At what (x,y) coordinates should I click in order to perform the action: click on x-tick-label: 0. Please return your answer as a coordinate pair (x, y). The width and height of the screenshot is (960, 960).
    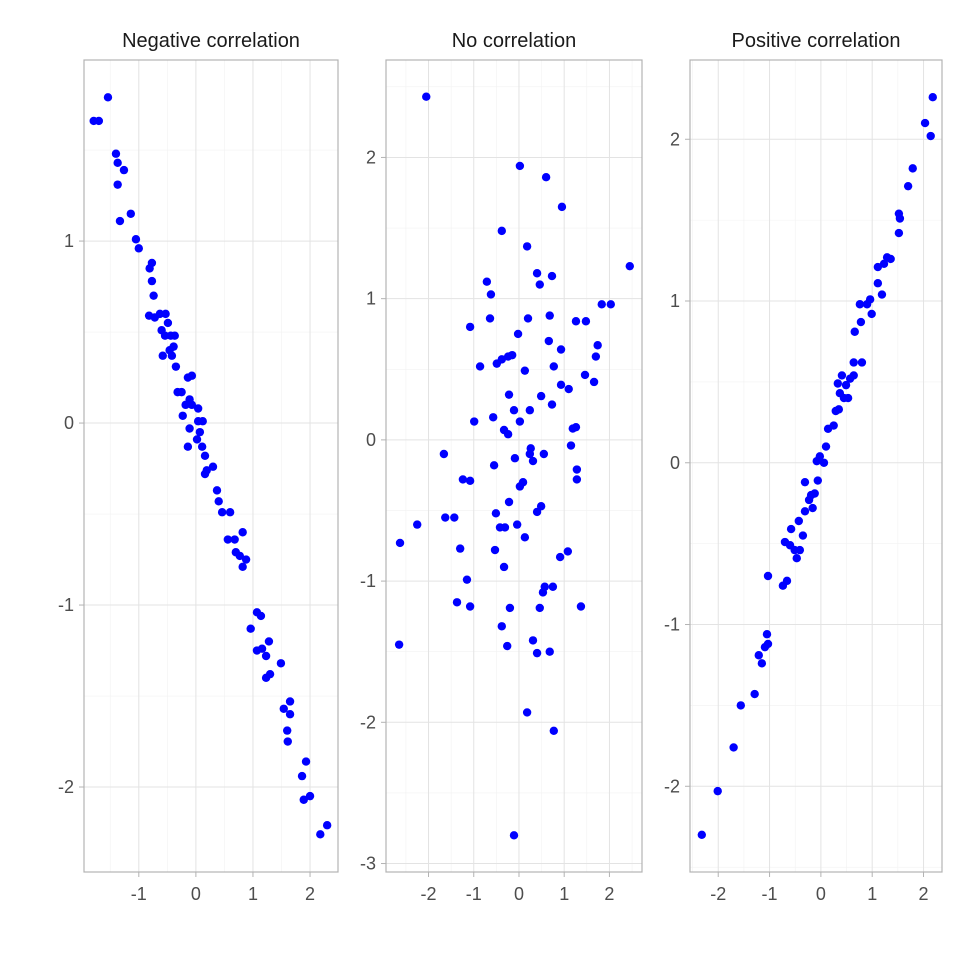
    Looking at the image, I should click on (519, 894).